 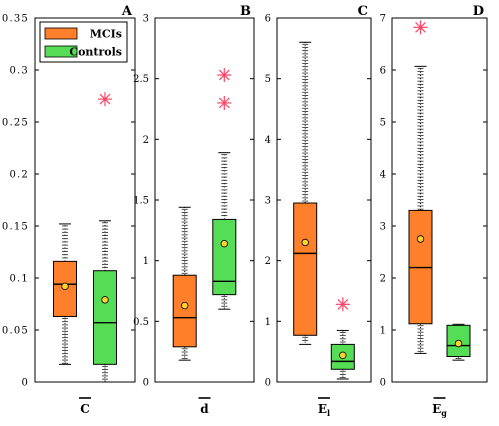 I want to click on y-tick-label: 0.35, so click(x=15, y=19).